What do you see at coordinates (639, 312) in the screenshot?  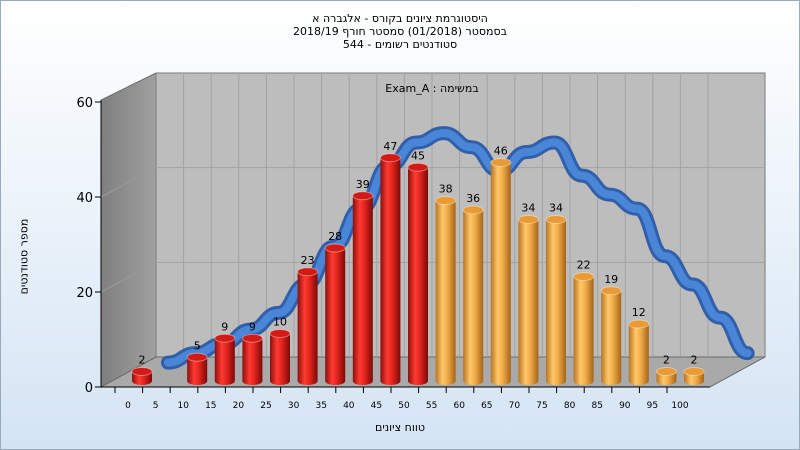 I see `data-label: 12` at bounding box center [639, 312].